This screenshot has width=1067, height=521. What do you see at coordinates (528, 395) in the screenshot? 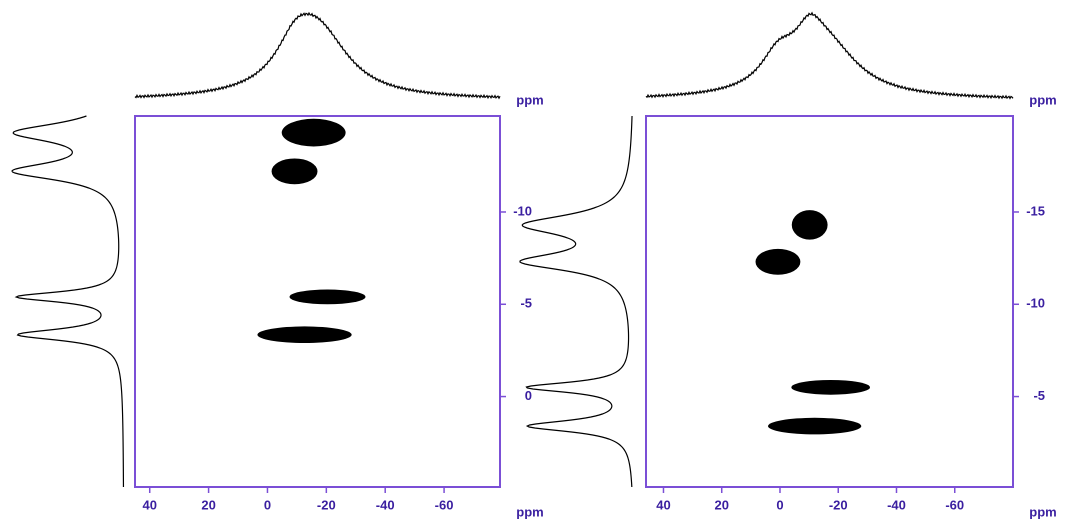
I see `y-tick-label: 0` at bounding box center [528, 395].